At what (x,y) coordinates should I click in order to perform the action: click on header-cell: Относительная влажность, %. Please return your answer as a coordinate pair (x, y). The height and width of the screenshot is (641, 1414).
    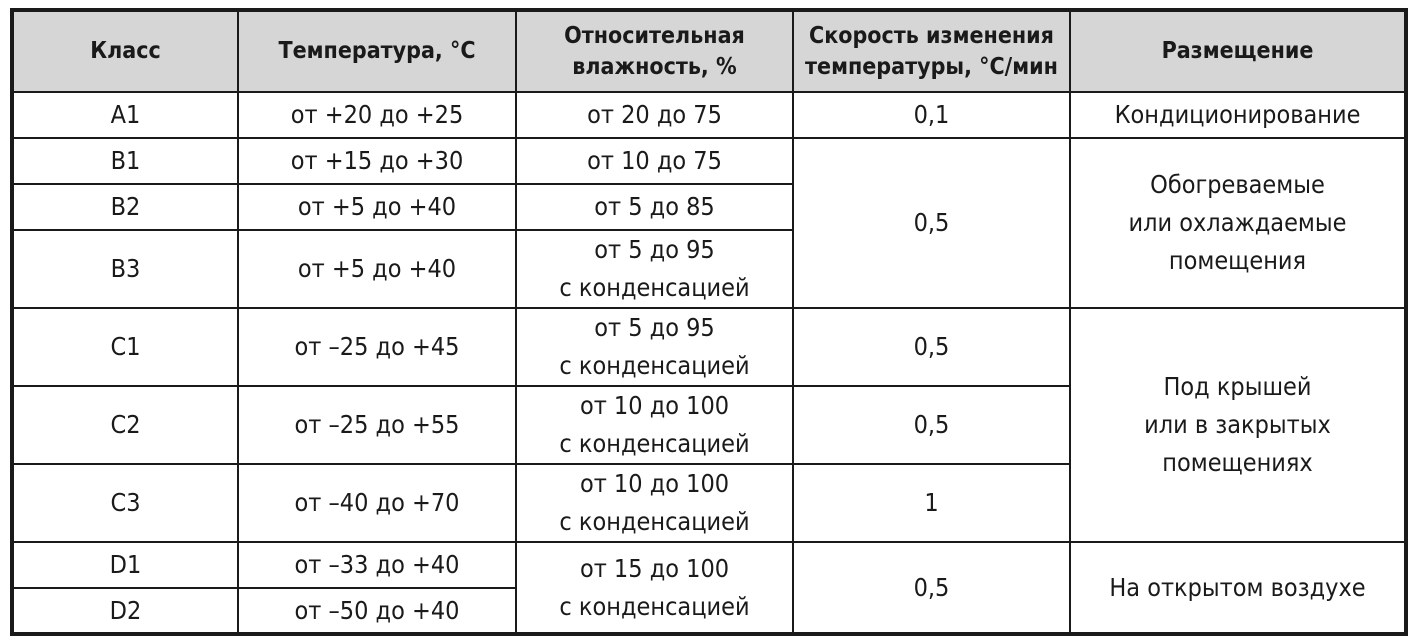
    Looking at the image, I should click on (654, 51).